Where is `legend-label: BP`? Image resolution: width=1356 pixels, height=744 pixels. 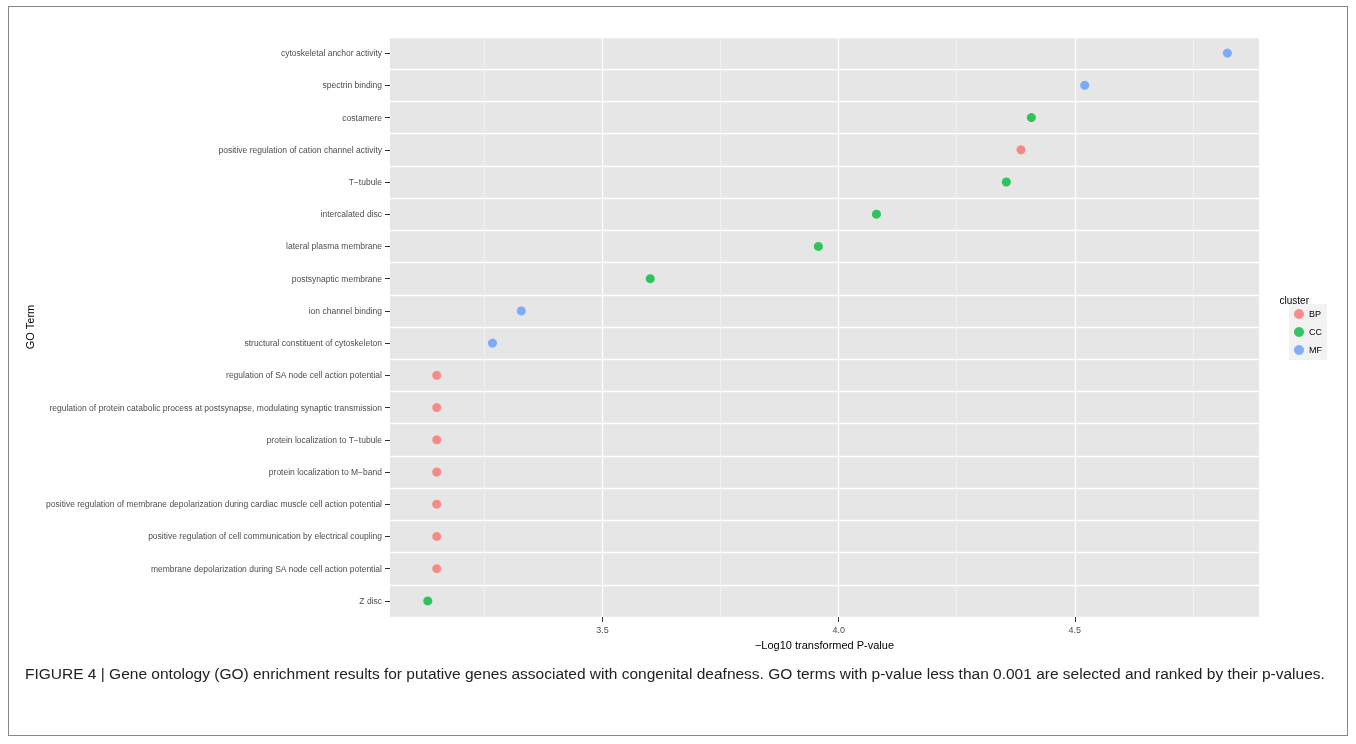 legend-label: BP is located at coordinates (1315, 314).